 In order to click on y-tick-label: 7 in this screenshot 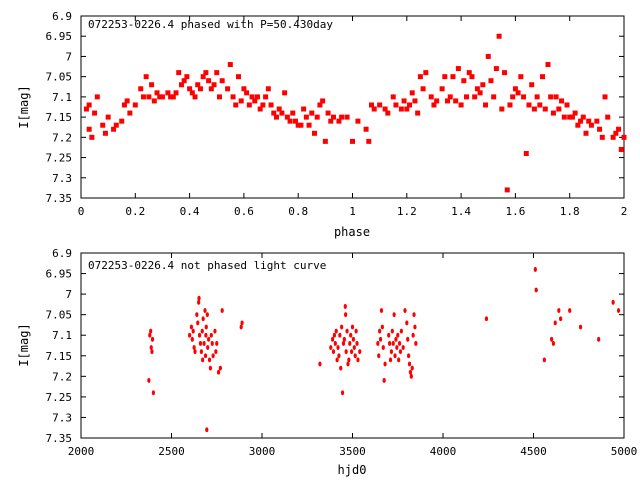, I will do `click(68, 56)`.